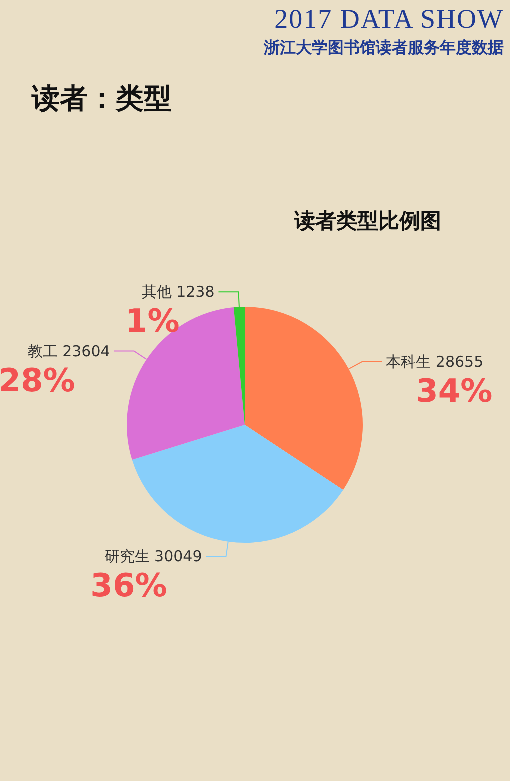  What do you see at coordinates (383, 47) in the screenshot?
I see `text: 浙江大学图书馆读者服务年度数据` at bounding box center [383, 47].